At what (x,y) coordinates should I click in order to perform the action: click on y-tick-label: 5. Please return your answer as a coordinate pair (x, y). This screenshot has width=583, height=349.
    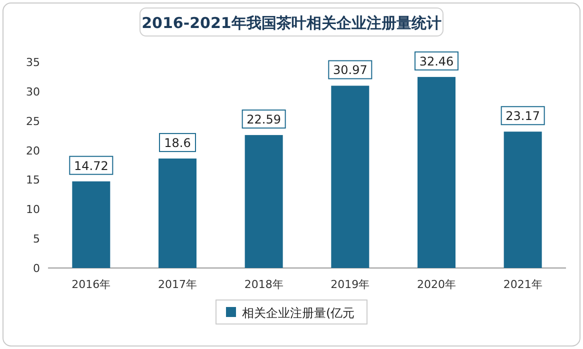
    Looking at the image, I should click on (36, 239).